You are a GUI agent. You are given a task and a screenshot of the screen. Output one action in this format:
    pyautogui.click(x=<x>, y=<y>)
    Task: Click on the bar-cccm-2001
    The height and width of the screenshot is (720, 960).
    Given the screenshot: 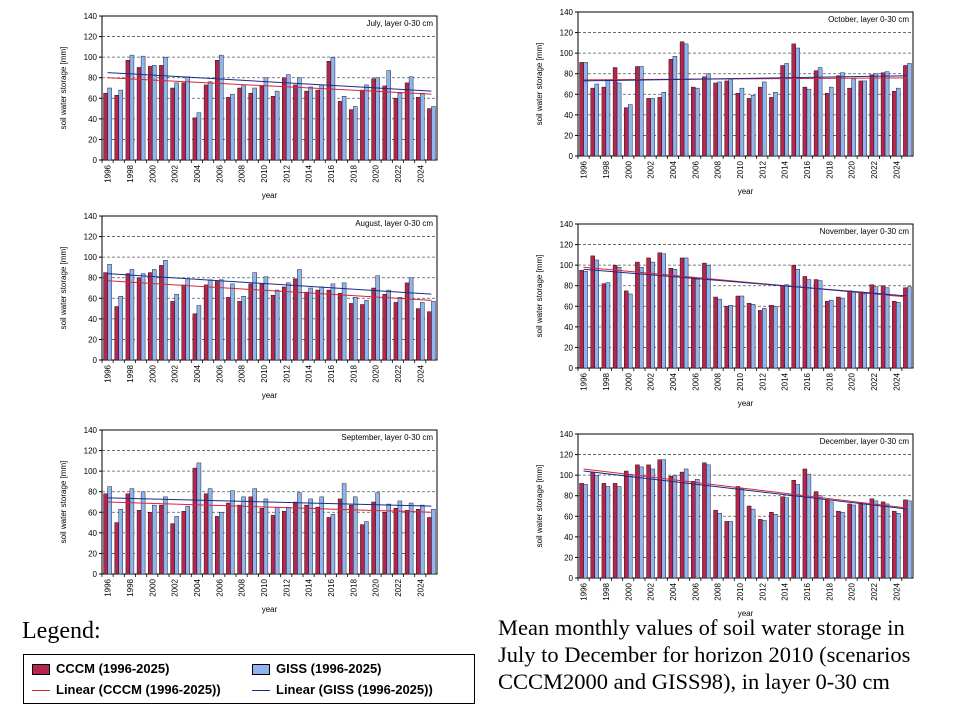 What is the action you would take?
    pyautogui.click(x=161, y=313)
    